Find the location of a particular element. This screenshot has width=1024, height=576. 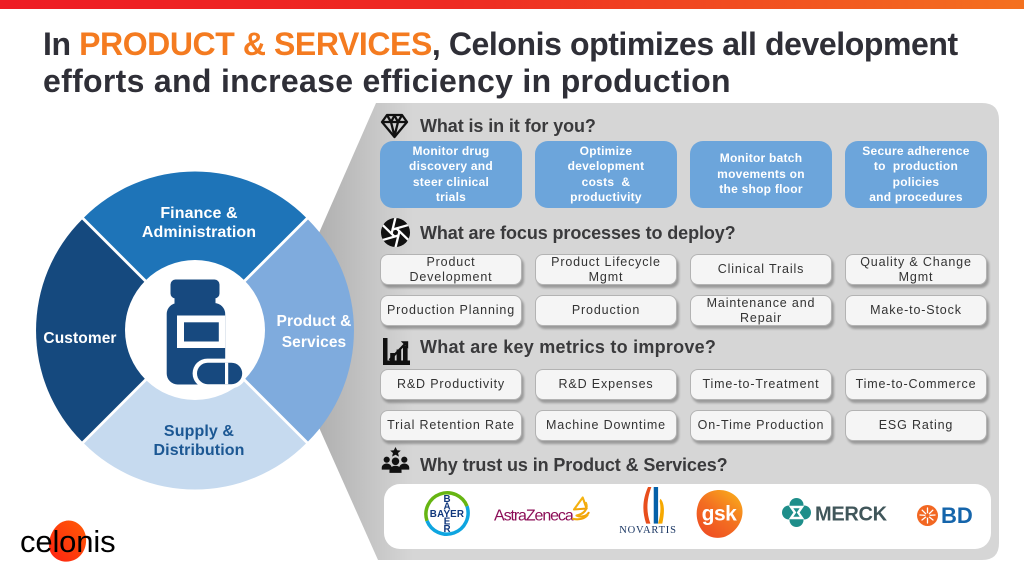

svg-text: gsk is located at coordinates (720, 514).